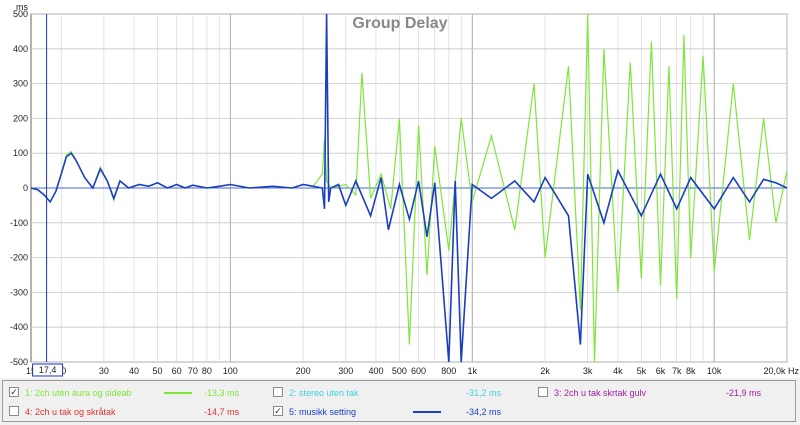 This screenshot has height=425, width=800. What do you see at coordinates (104, 371) in the screenshot?
I see `x-tick-label: 30` at bounding box center [104, 371].